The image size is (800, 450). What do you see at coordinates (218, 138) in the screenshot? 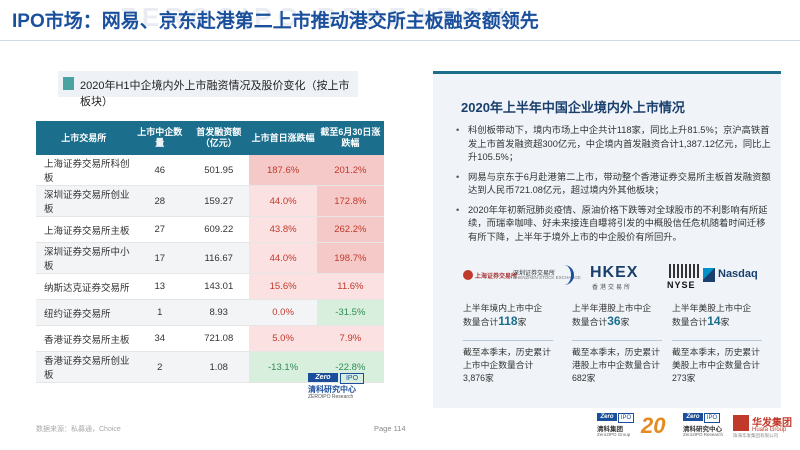
I see `col-header-amount: 首发融资额（亿元）` at bounding box center [218, 138].